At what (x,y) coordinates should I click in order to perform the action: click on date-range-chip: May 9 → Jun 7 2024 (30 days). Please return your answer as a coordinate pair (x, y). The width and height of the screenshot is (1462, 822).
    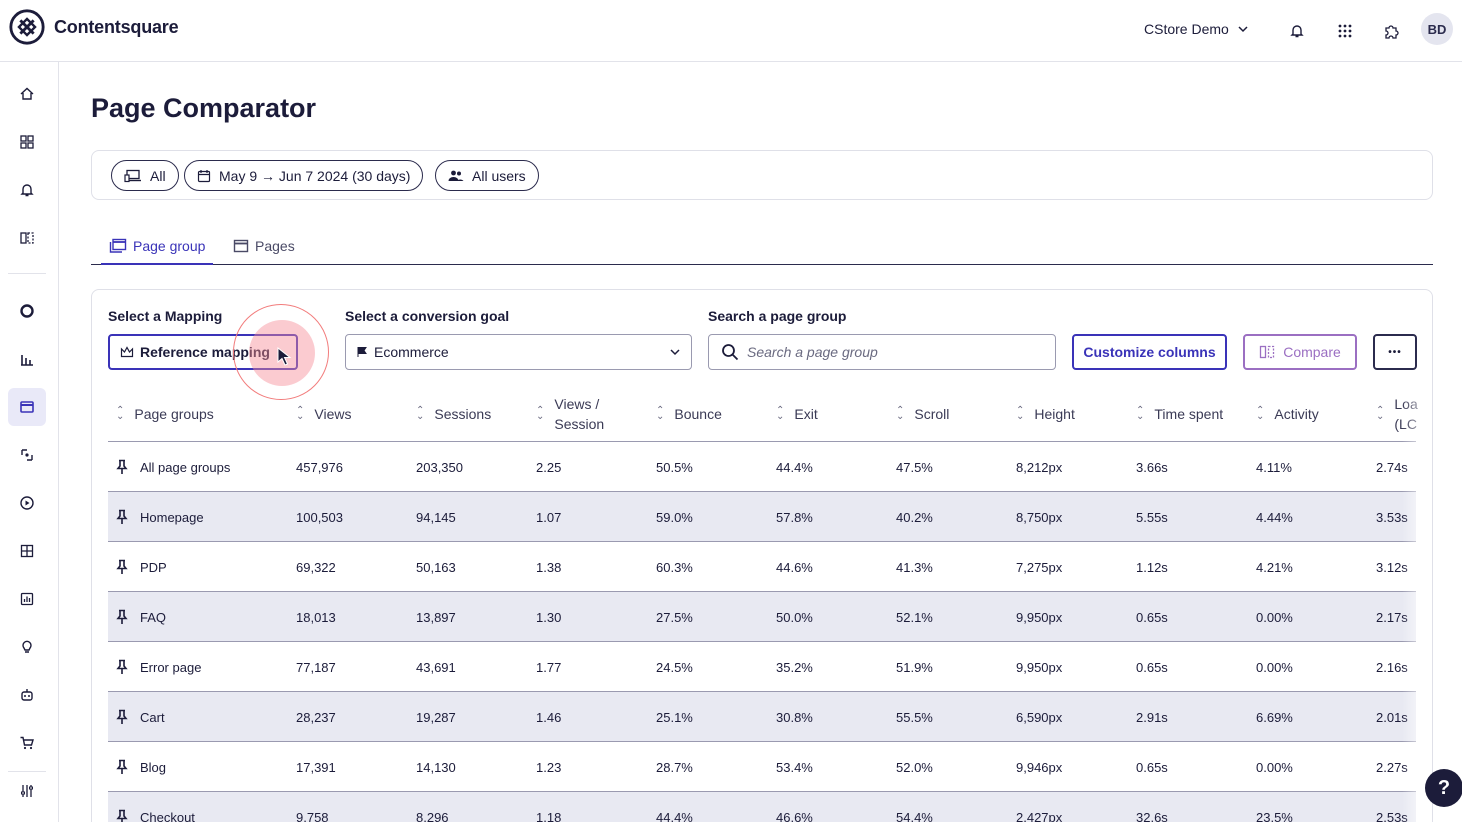
    Looking at the image, I should click on (304, 175).